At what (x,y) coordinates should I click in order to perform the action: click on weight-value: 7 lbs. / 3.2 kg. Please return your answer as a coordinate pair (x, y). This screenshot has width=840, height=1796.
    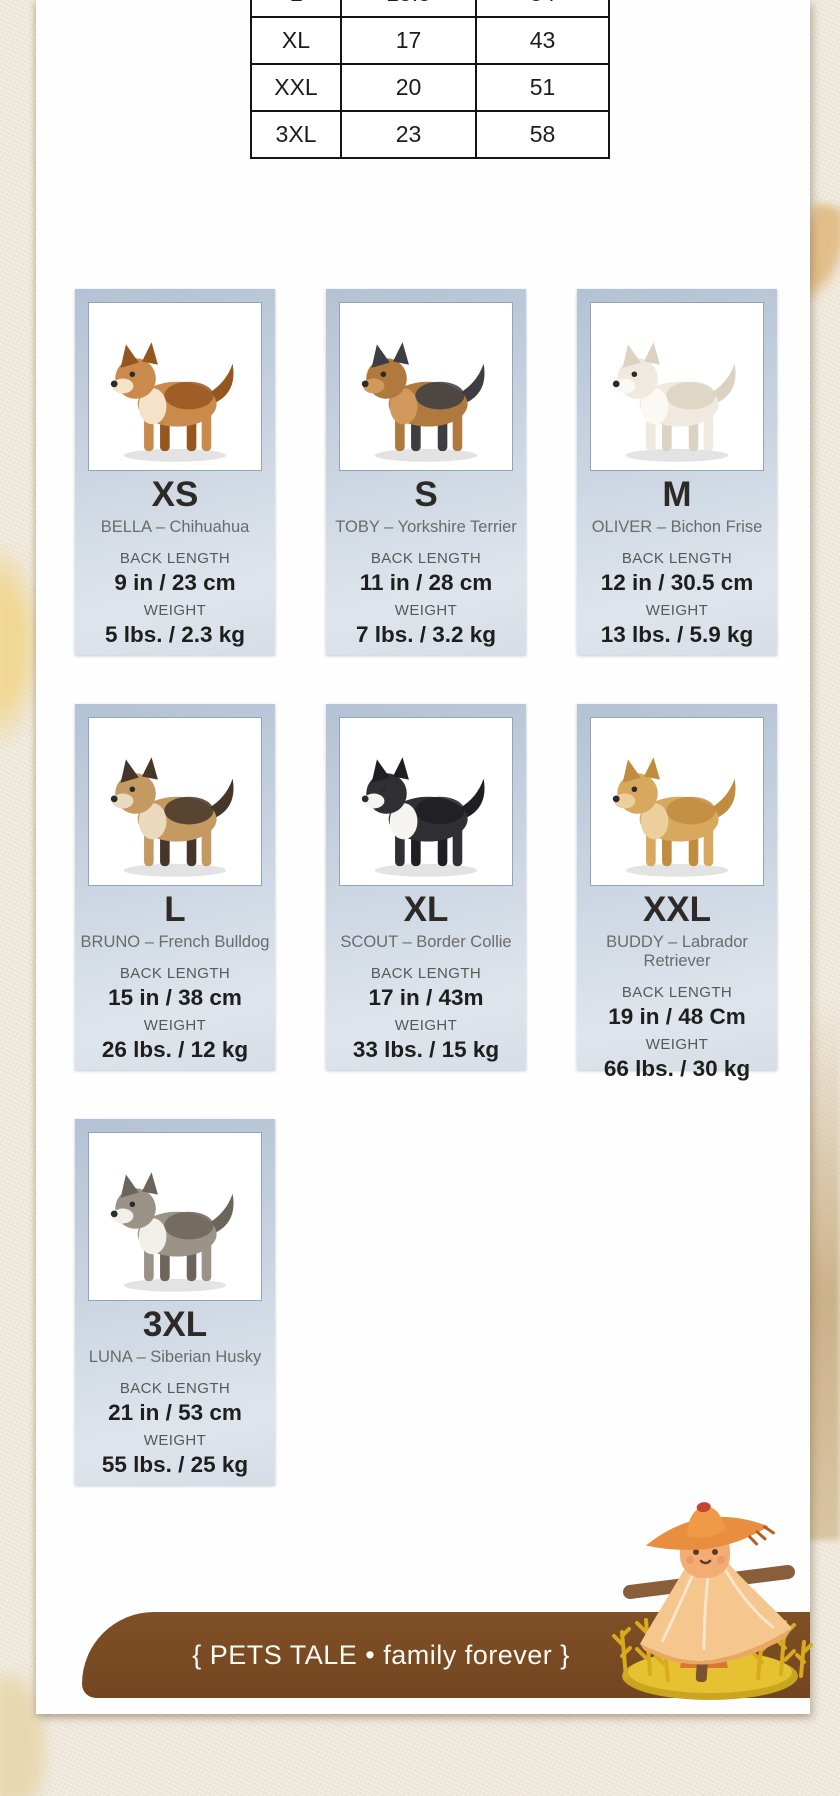
    Looking at the image, I should click on (426, 634).